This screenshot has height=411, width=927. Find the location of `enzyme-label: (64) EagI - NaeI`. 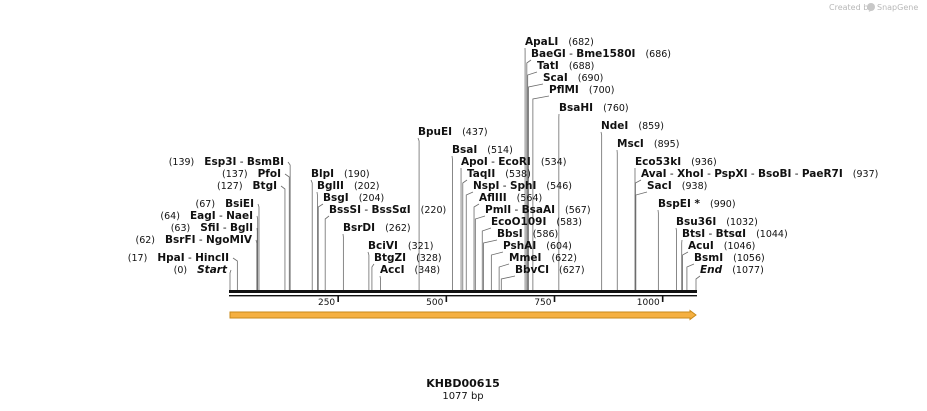

enzyme-label: (64) EagI - NaeI is located at coordinates (206, 216).